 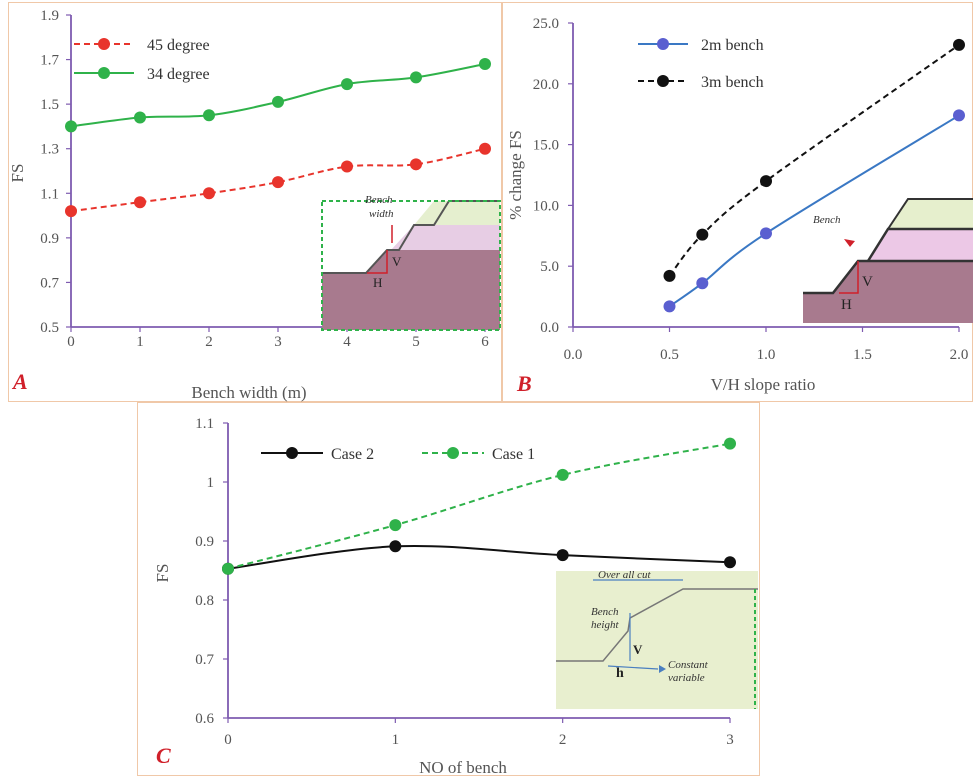 I want to click on inset-label-mid1: Bench, so click(x=605, y=612).